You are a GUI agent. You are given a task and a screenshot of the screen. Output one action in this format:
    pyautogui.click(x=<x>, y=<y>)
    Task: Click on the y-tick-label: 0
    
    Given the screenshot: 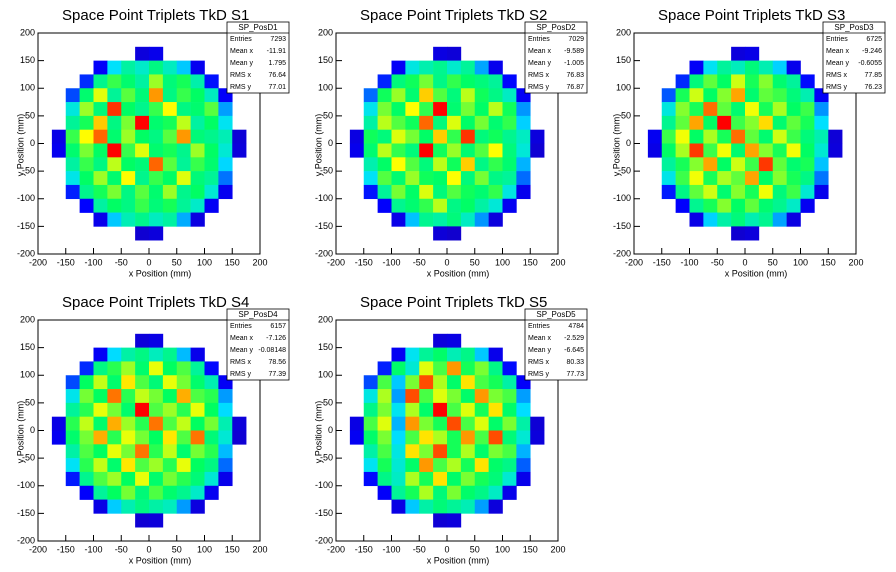 What is the action you would take?
    pyautogui.click(x=32, y=143)
    